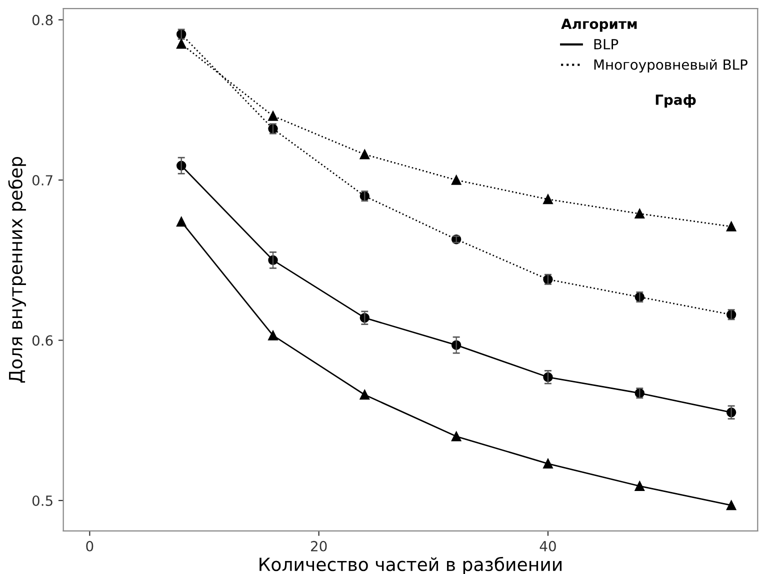 This screenshot has width=763, height=574. What do you see at coordinates (606, 44) in the screenshot?
I see `legend-label: BLP` at bounding box center [606, 44].